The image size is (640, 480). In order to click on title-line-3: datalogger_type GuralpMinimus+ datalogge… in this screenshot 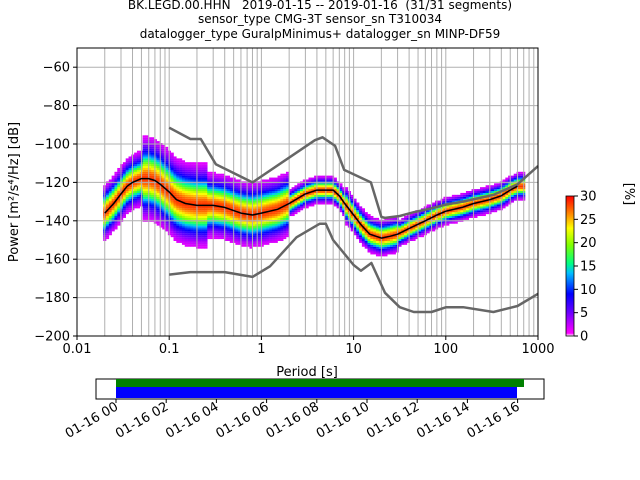, I will do `click(320, 34)`.